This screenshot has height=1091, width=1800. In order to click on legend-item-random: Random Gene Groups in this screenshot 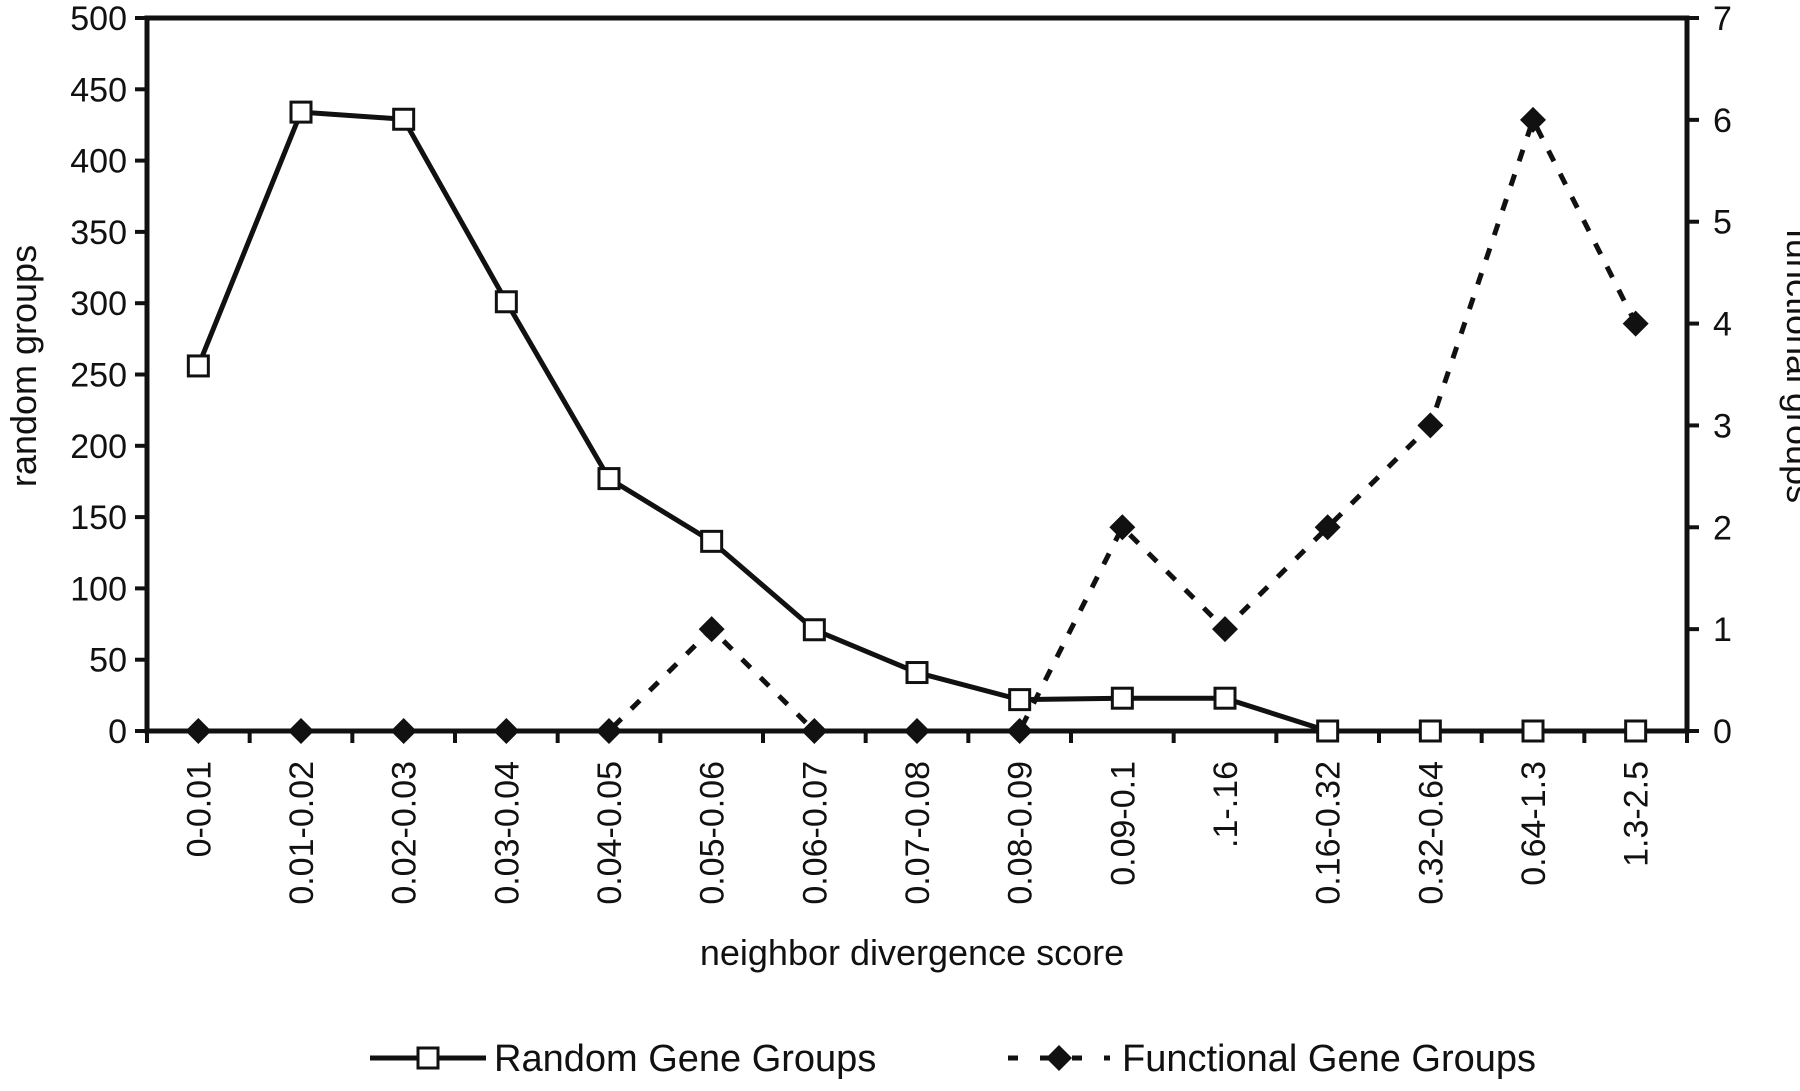, I will do `click(623, 1059)`.